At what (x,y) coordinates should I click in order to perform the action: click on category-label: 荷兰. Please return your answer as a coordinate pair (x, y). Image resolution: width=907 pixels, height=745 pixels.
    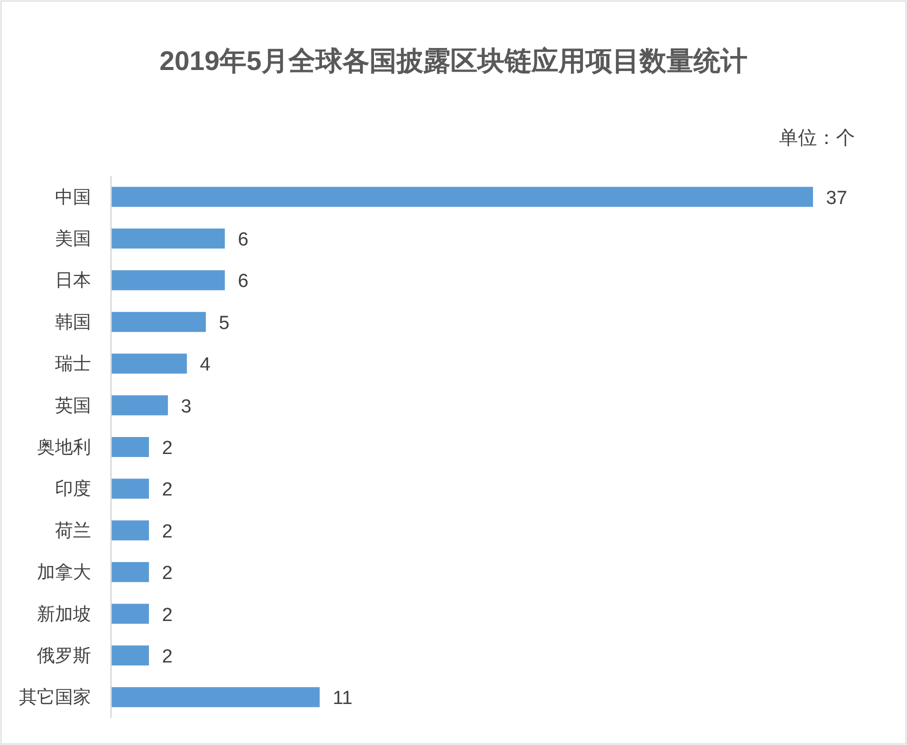
    Looking at the image, I should click on (73, 530).